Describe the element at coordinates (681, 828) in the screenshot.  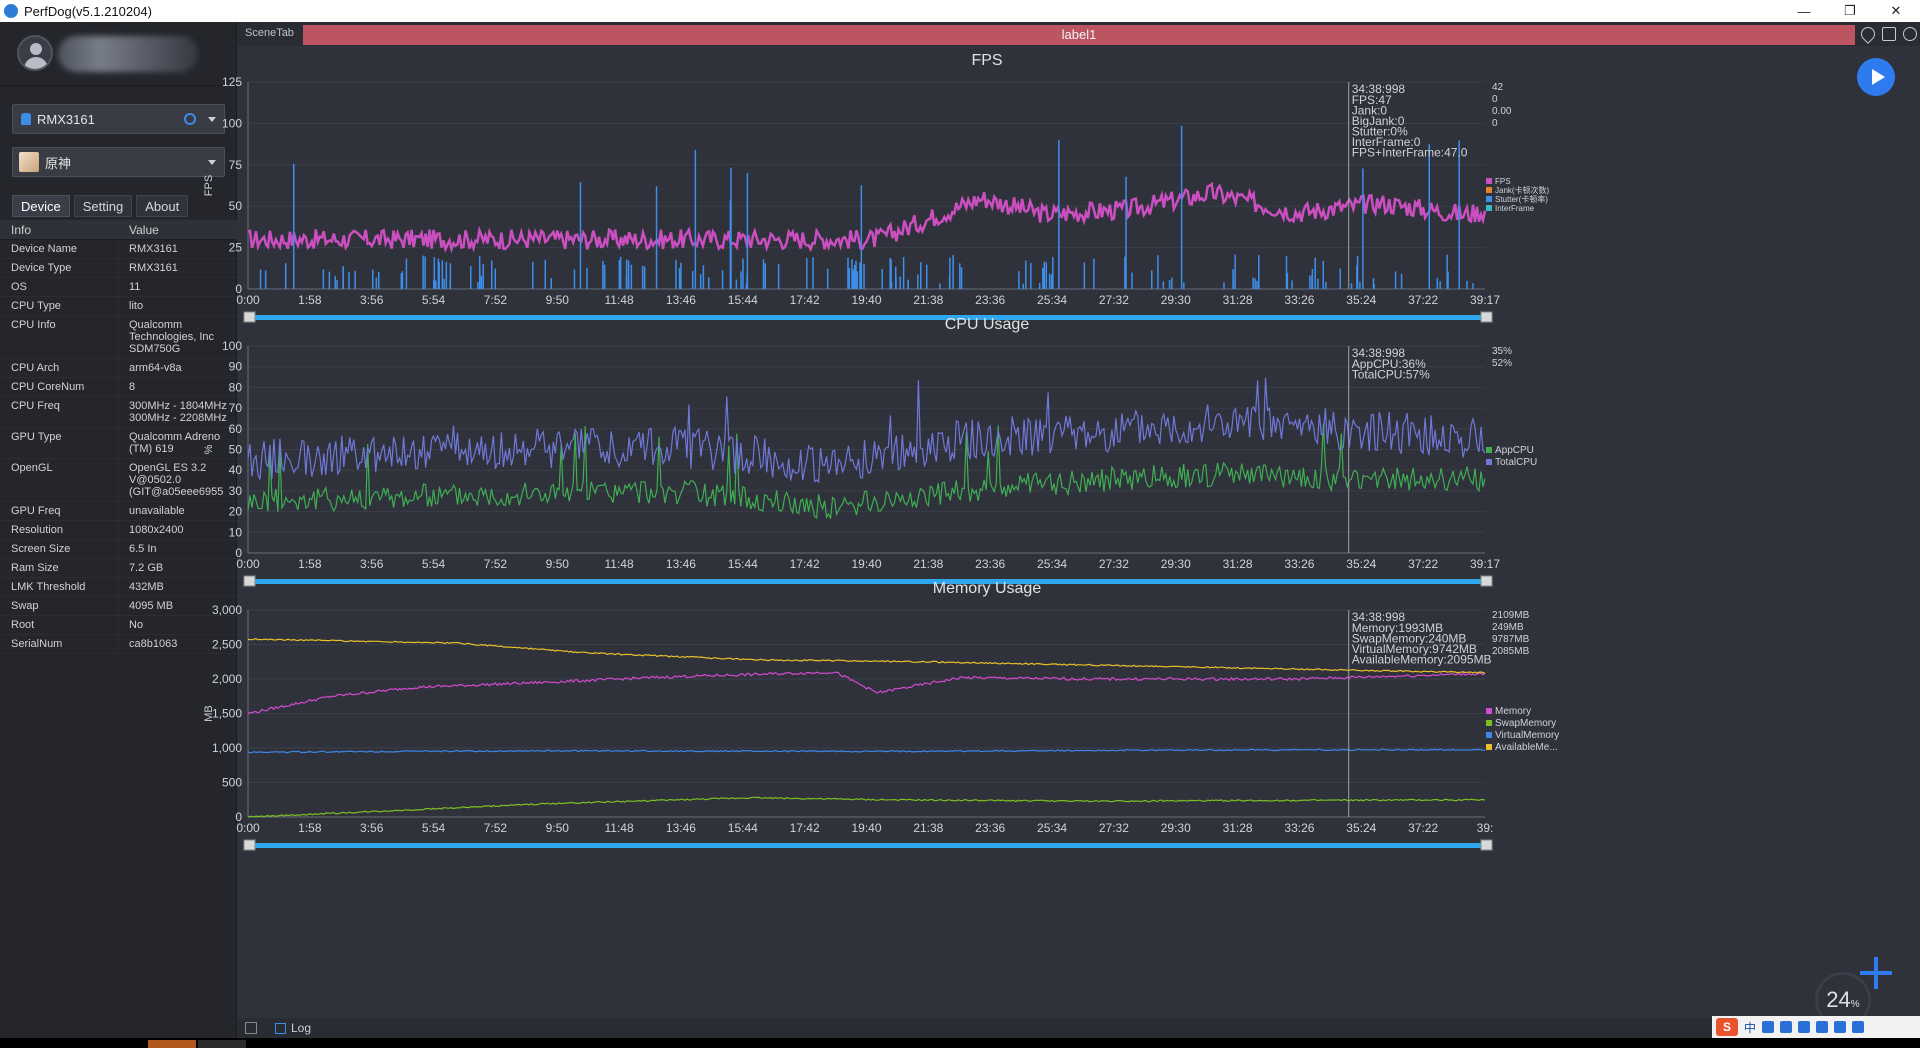
I see `x-tick-label: 13:46` at that location.